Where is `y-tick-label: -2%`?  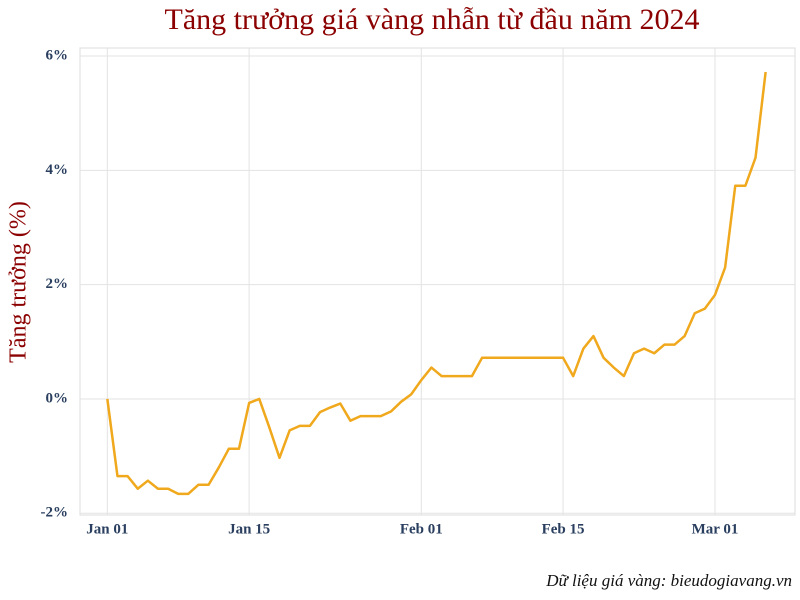
y-tick-label: -2% is located at coordinates (55, 513).